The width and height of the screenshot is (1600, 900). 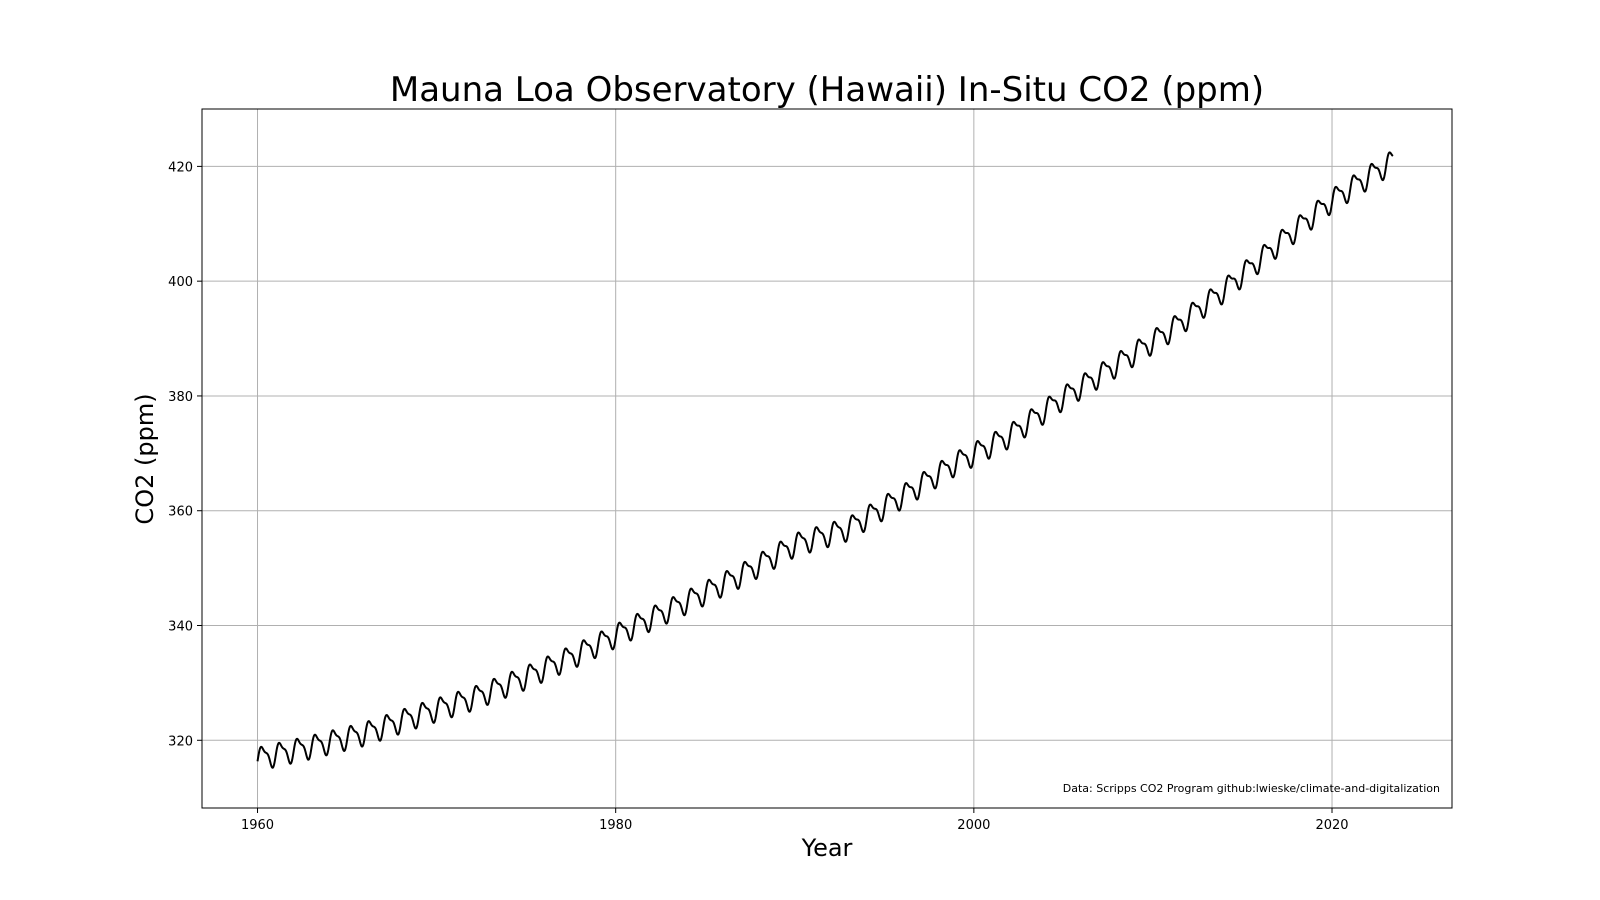 I want to click on x-tick-label: 2000, so click(x=973, y=825).